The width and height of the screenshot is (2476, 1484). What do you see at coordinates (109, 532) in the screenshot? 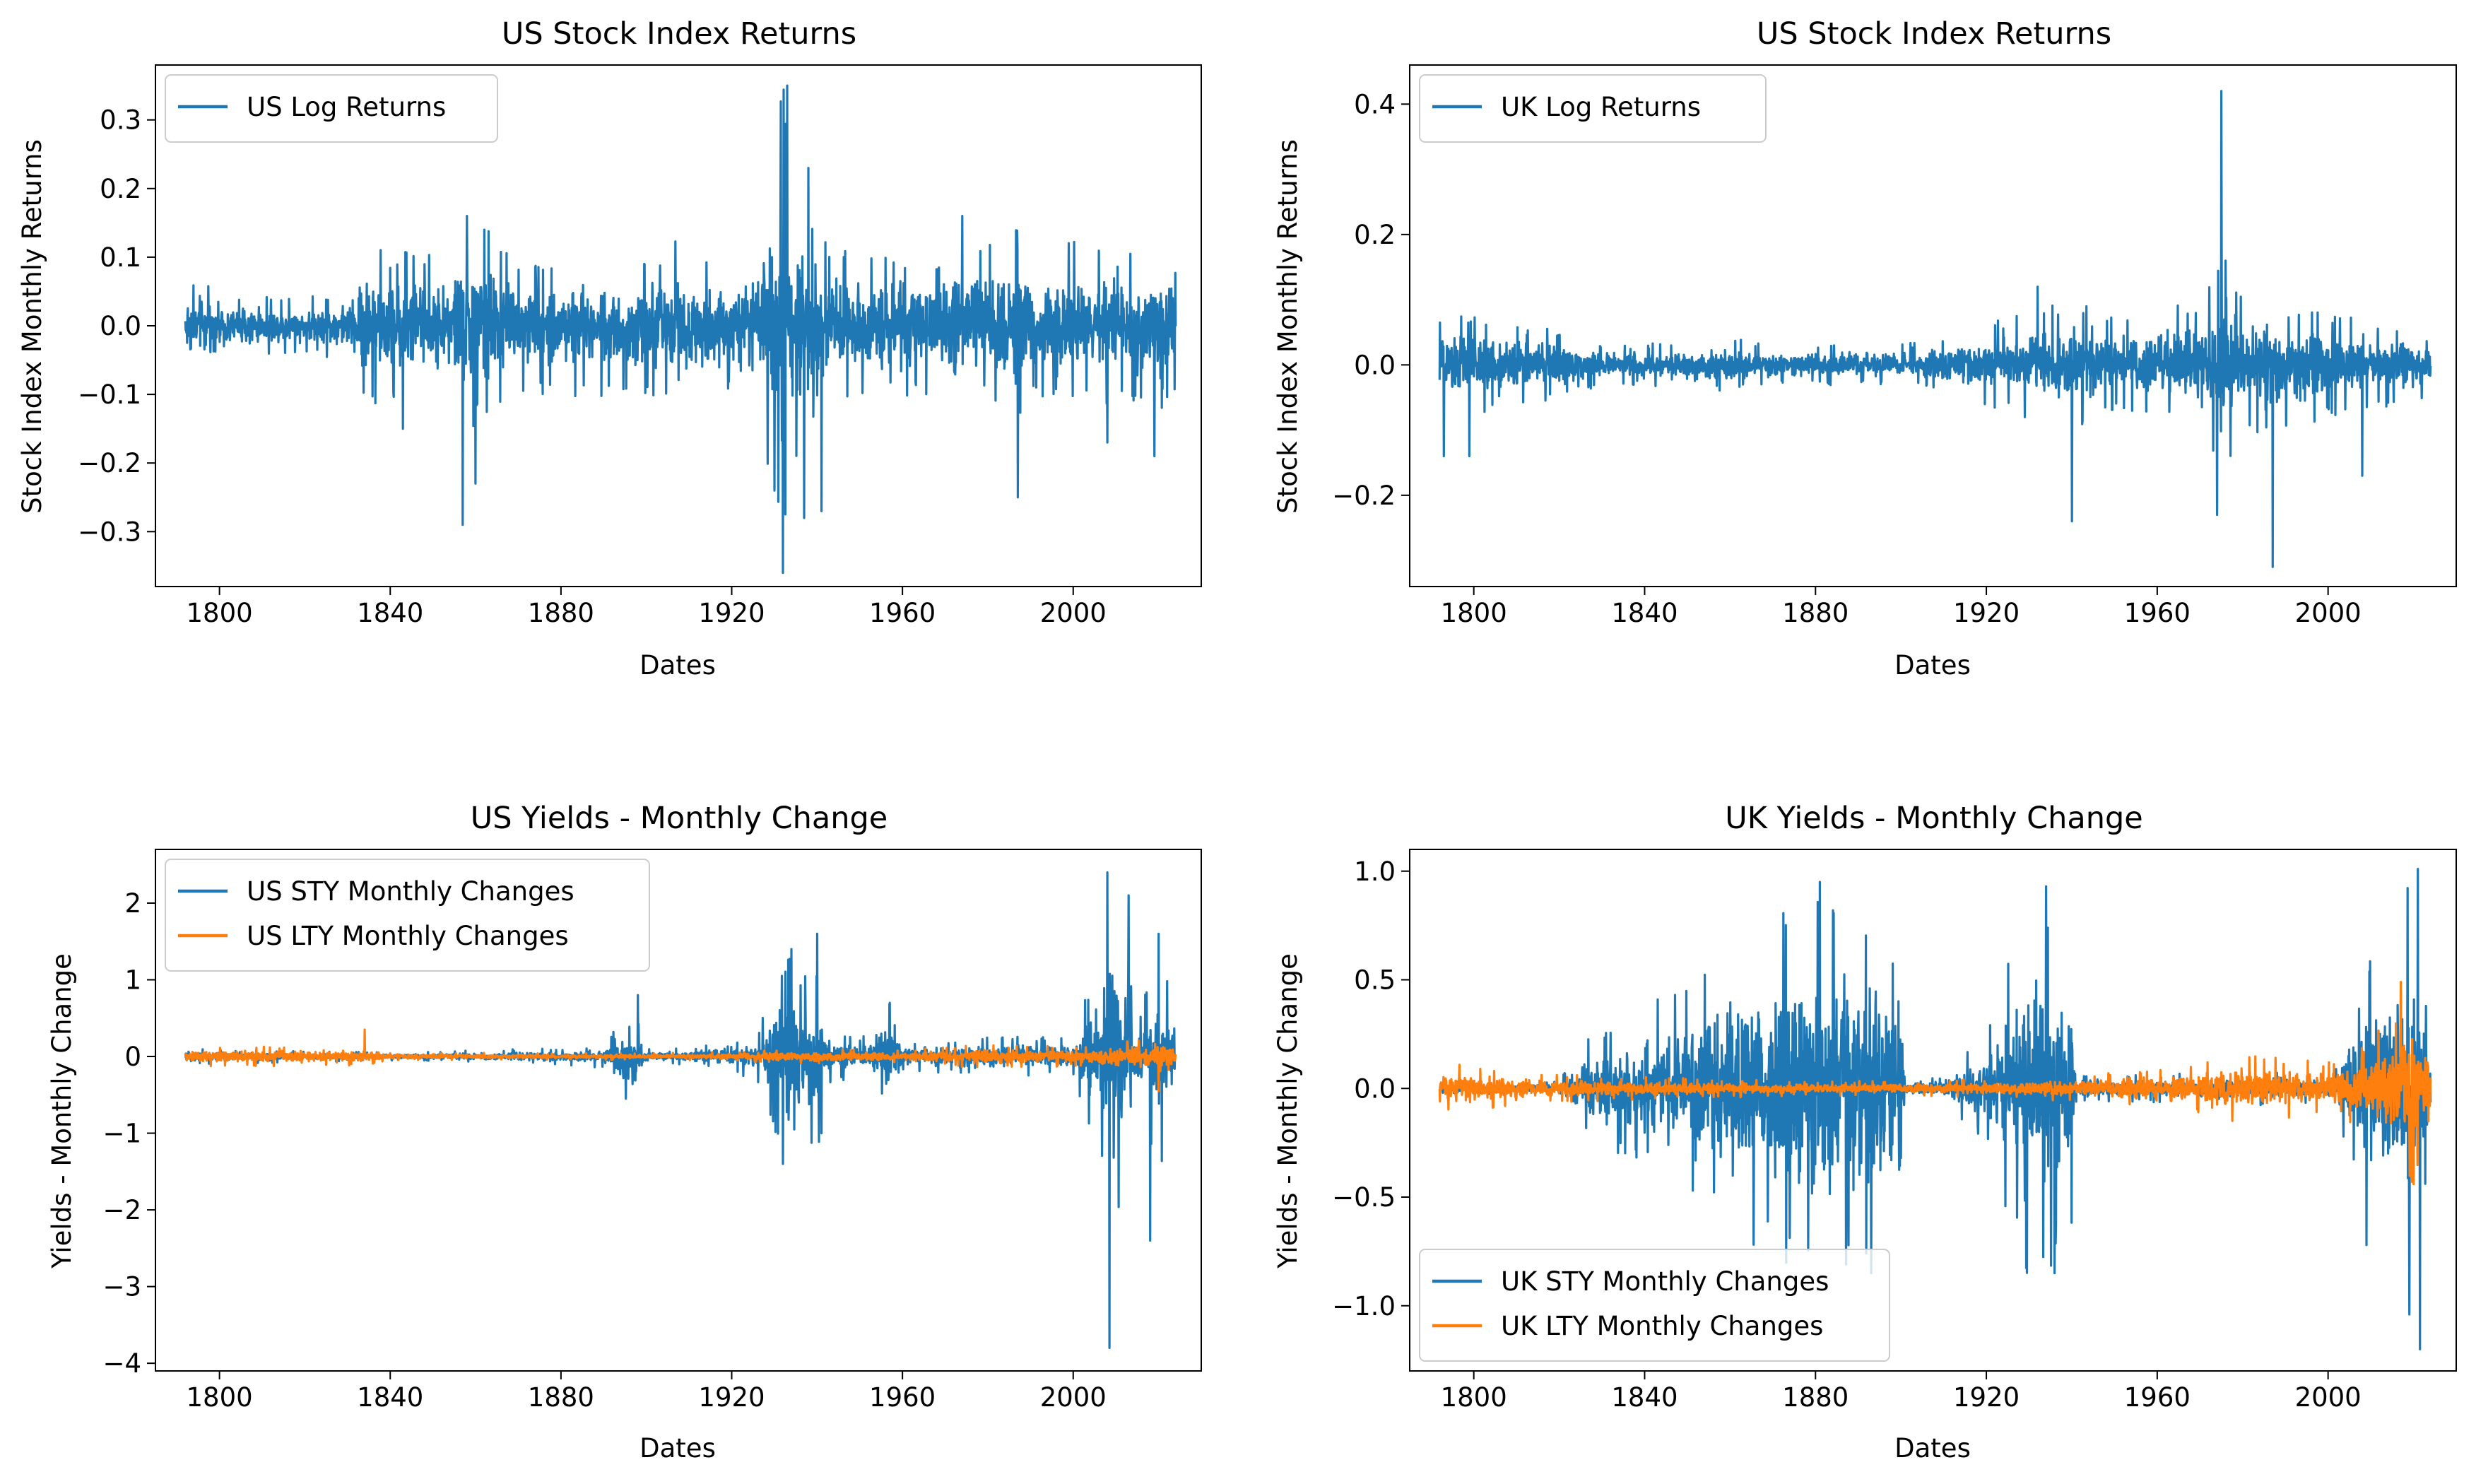
I see `y-tick-label: −0.3` at bounding box center [109, 532].